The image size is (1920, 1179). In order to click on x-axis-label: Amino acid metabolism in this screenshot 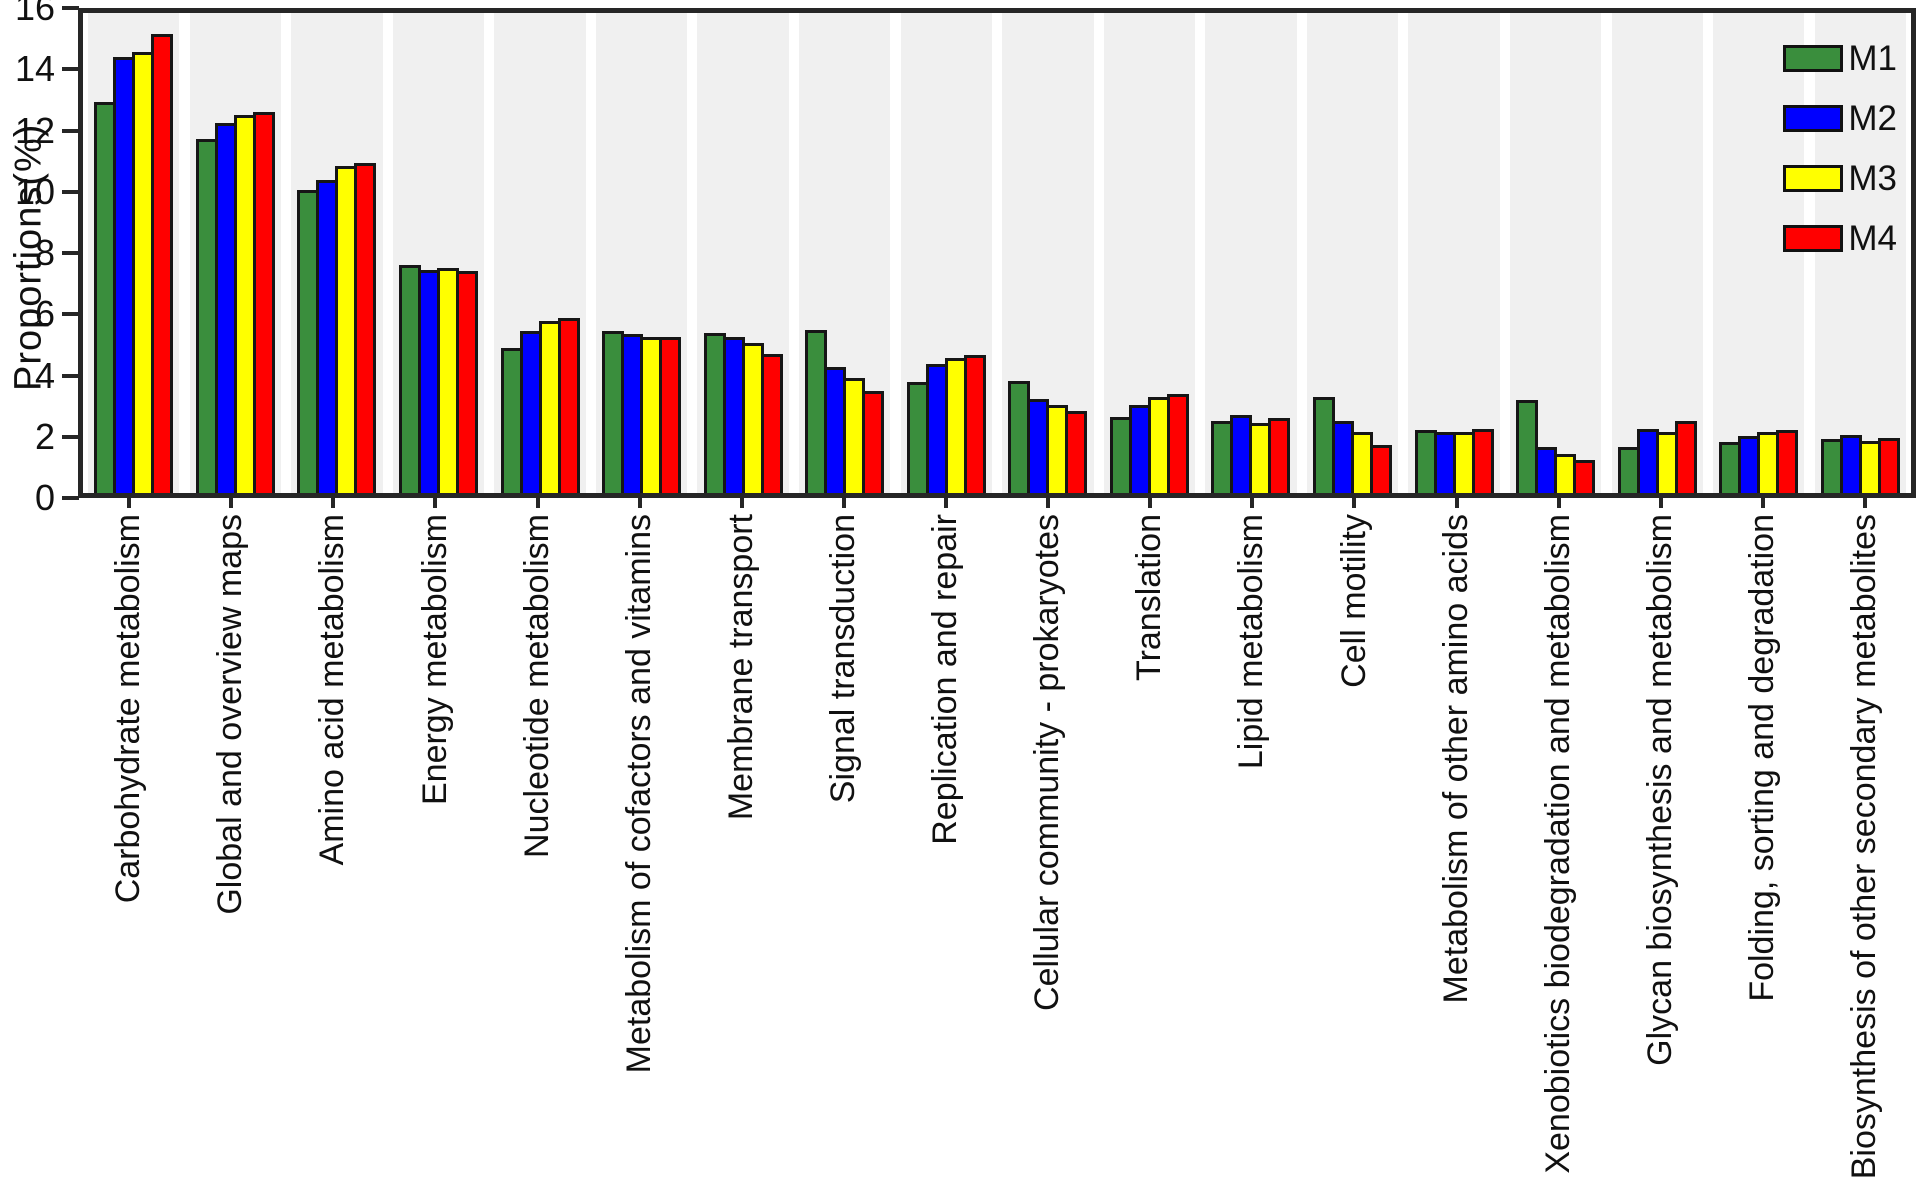, I will do `click(333, 826)`.